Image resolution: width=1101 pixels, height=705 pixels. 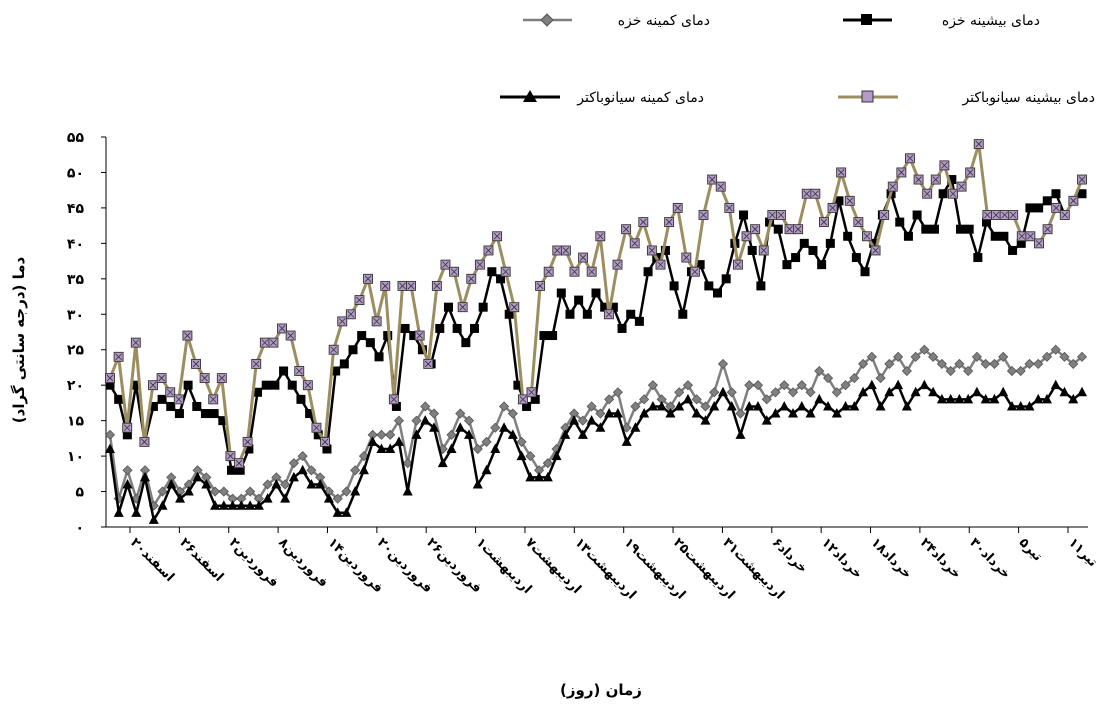 I want to click on legend-item-max-cyano: دمای بیشینه سیانوباکتر, so click(x=966, y=98).